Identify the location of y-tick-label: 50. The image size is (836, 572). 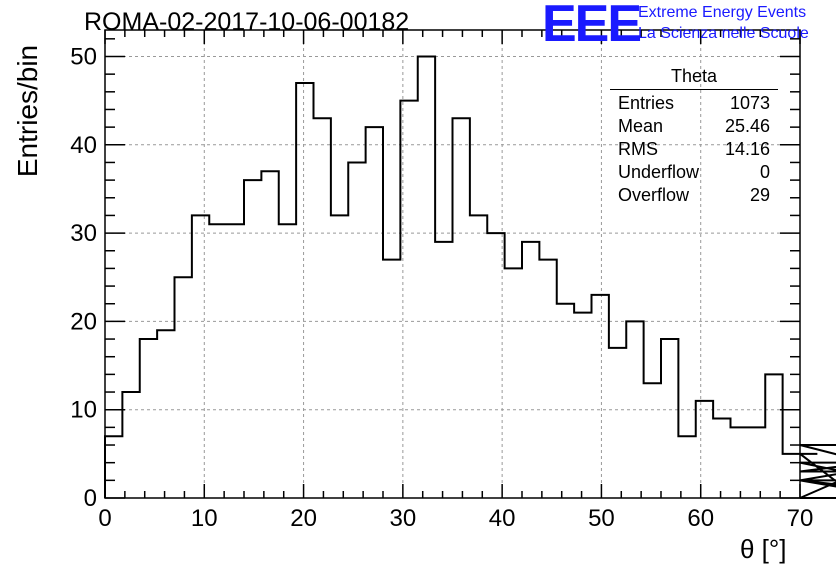
(83, 56).